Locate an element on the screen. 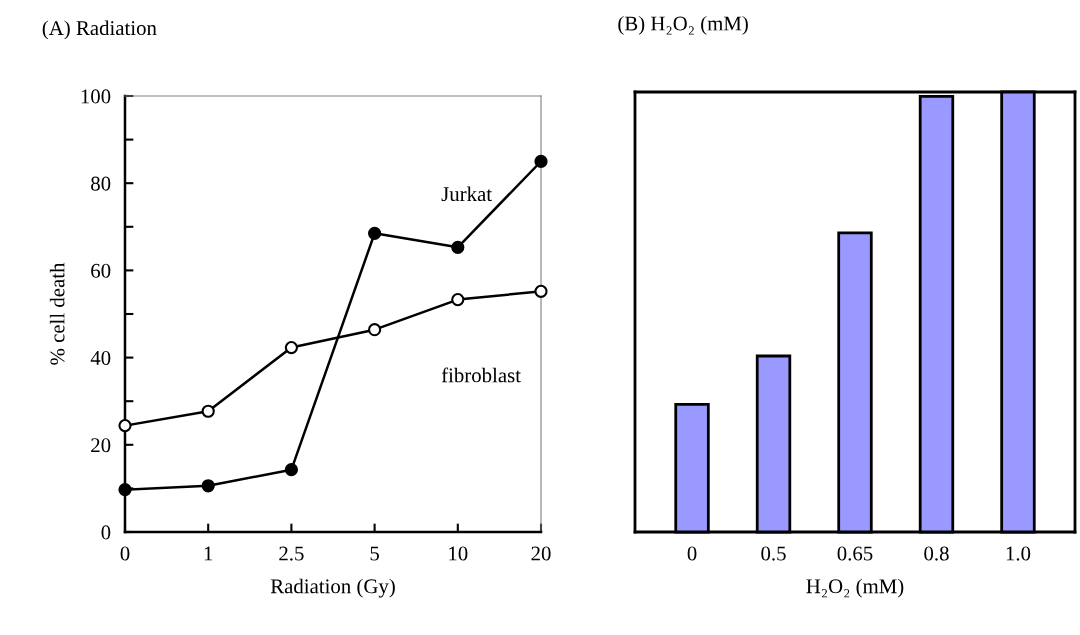 This screenshot has height=635, width=1080. x-tick-label: 2.5 is located at coordinates (291, 553).